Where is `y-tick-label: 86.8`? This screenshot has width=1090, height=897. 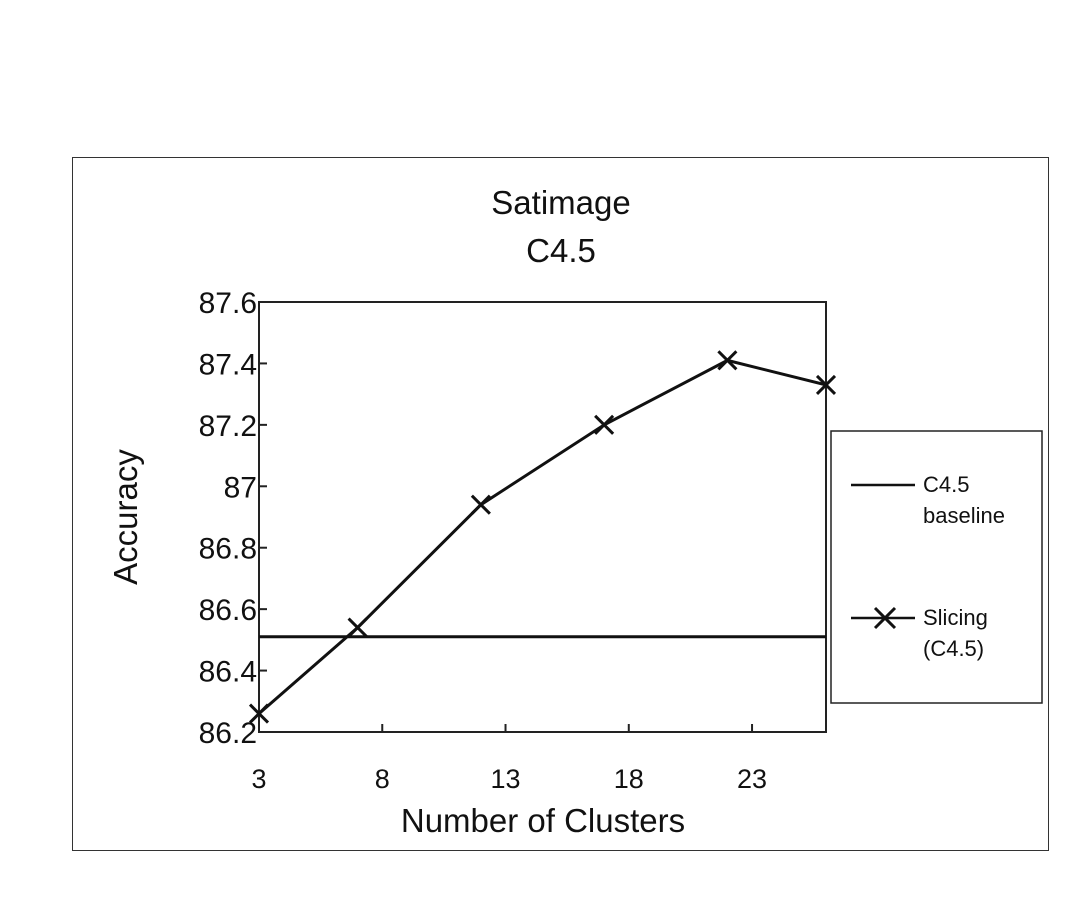 y-tick-label: 86.8 is located at coordinates (228, 549).